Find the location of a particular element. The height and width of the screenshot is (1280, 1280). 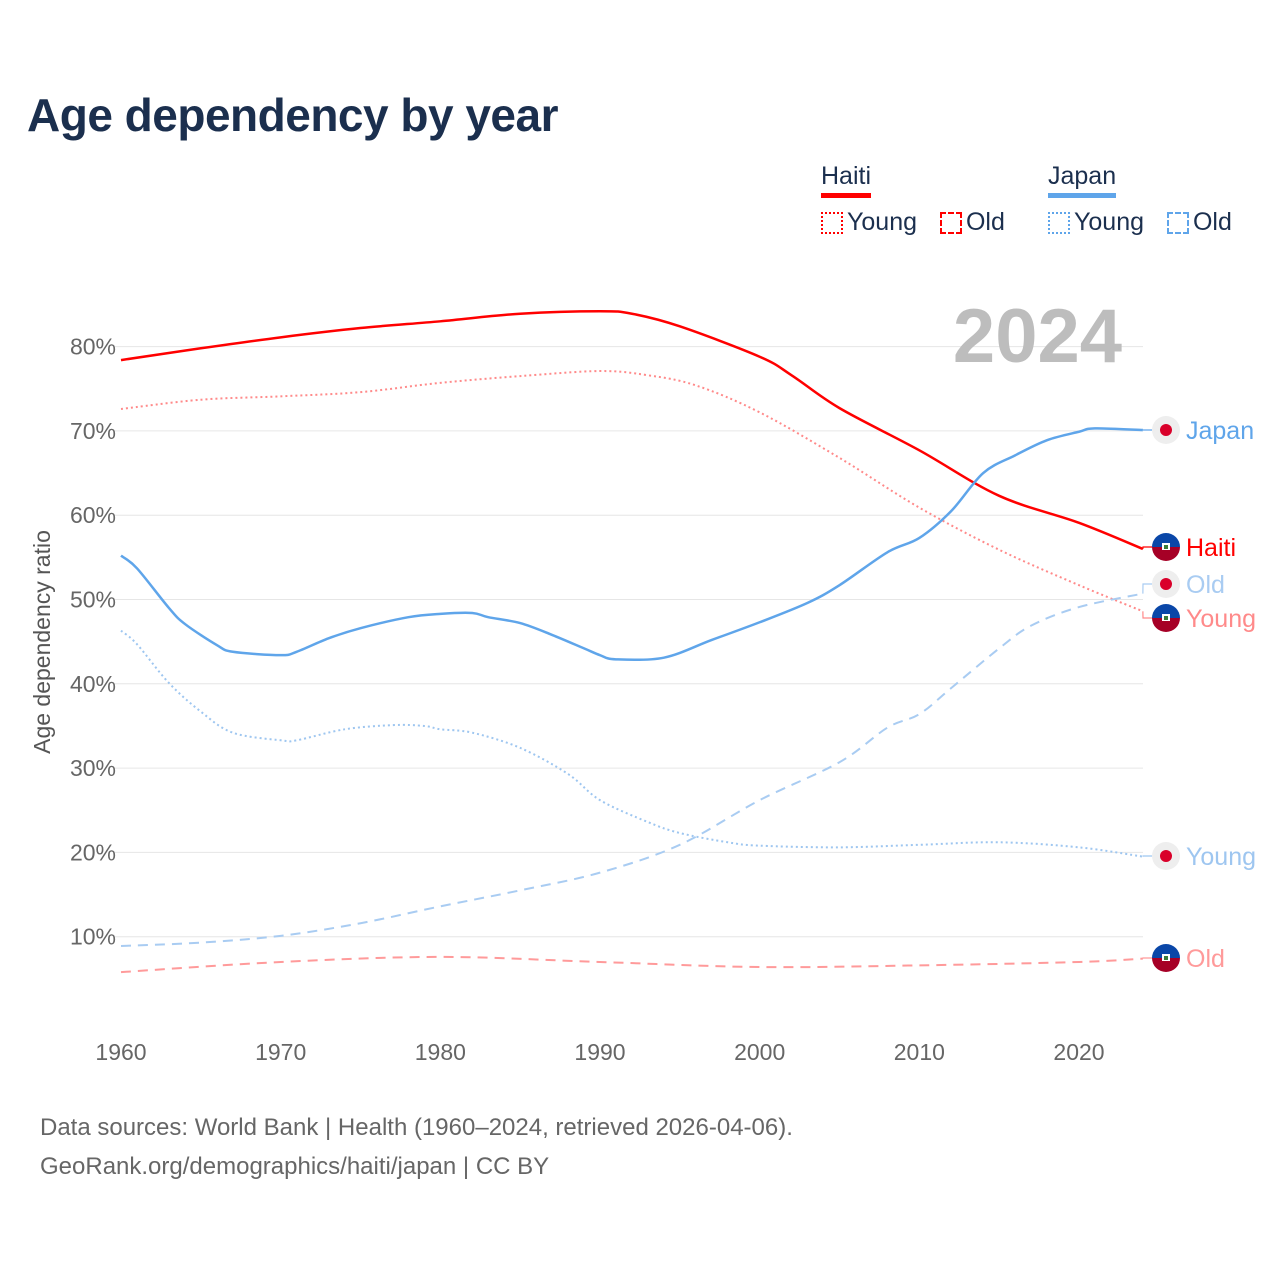

x-tick-label: 1970 is located at coordinates (280, 1052).